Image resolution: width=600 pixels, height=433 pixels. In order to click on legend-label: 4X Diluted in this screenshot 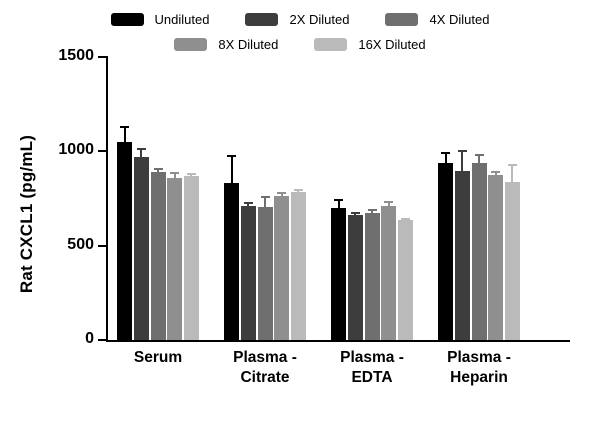, I will do `click(459, 19)`.